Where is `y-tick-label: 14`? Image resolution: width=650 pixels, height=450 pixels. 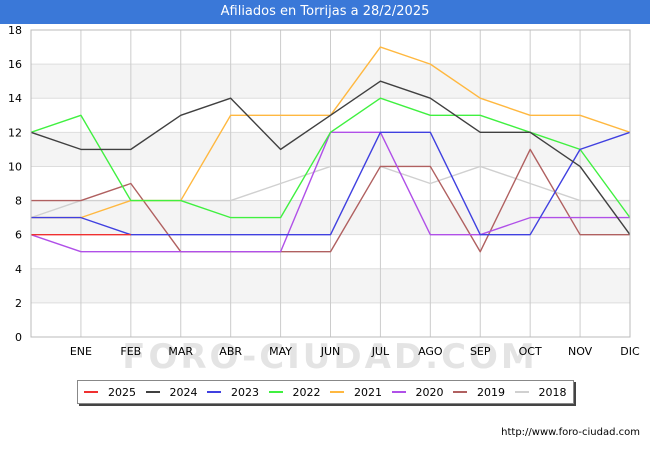
y-tick-label: 14 is located at coordinates (15, 98).